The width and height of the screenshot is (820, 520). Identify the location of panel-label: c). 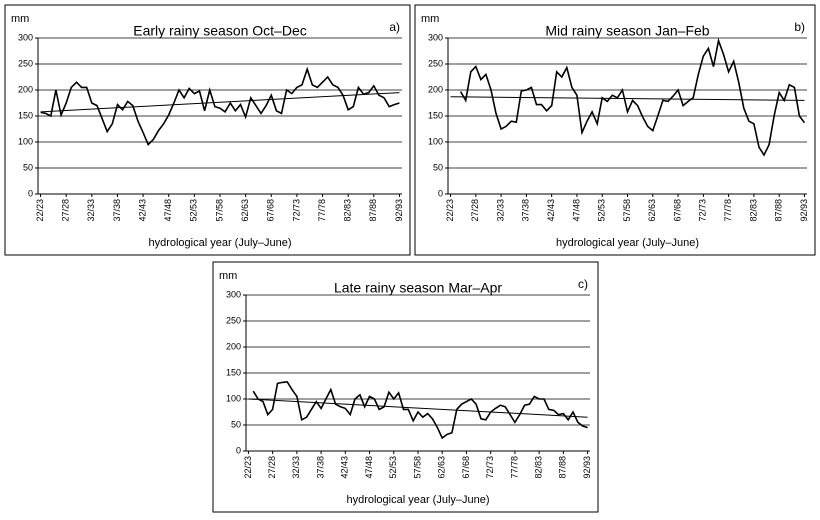
(583, 284).